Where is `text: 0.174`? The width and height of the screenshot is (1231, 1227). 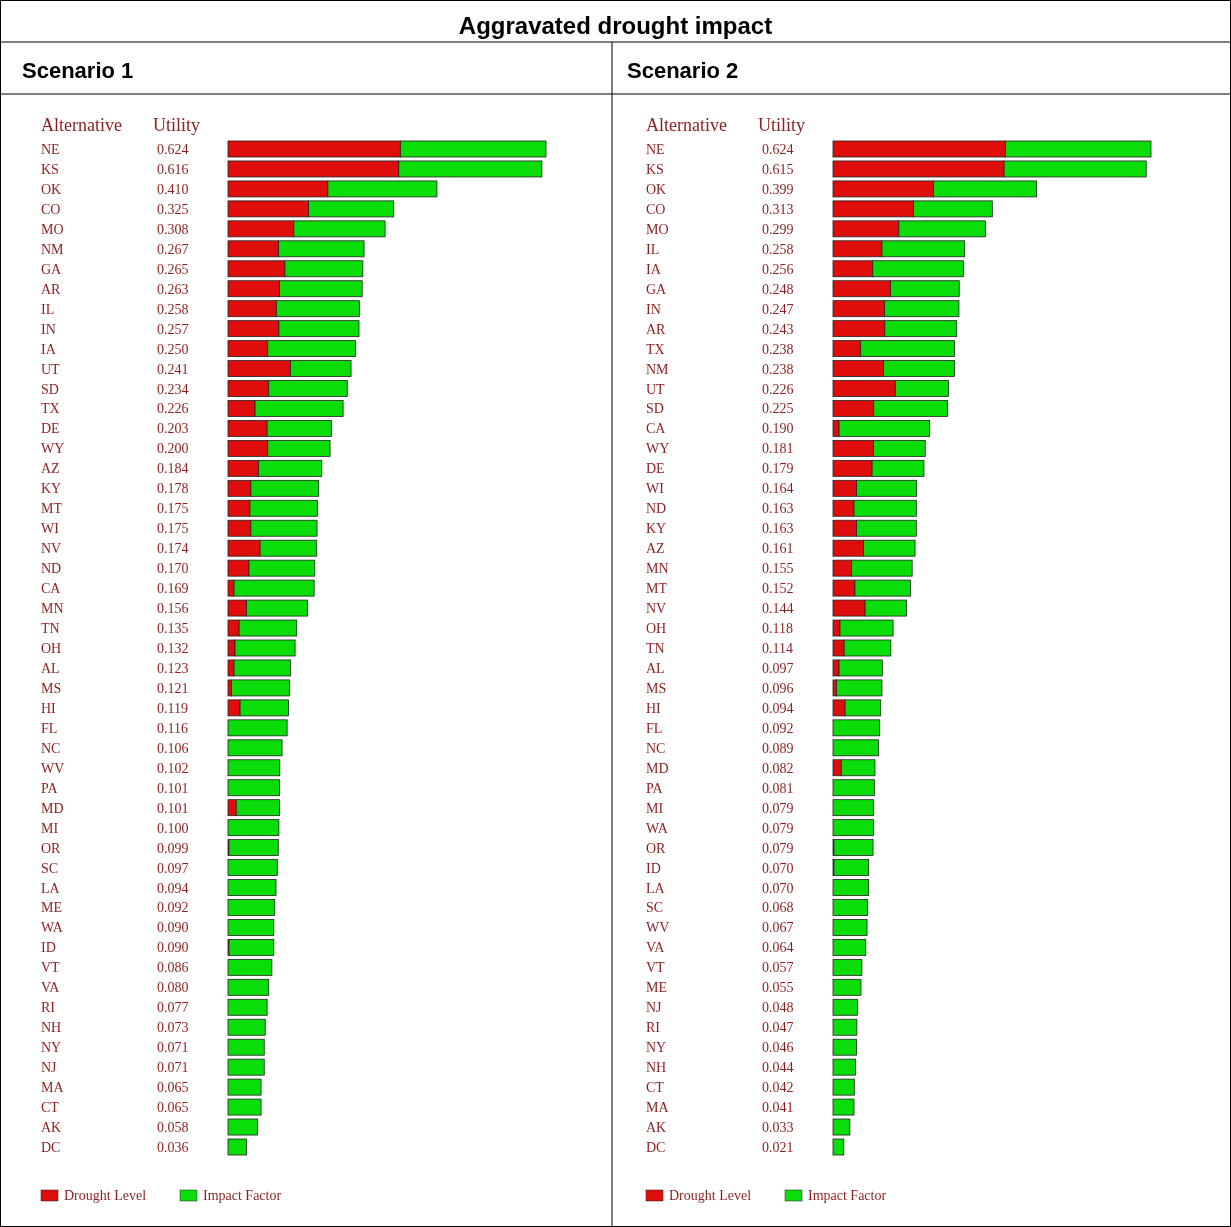 text: 0.174 is located at coordinates (173, 549).